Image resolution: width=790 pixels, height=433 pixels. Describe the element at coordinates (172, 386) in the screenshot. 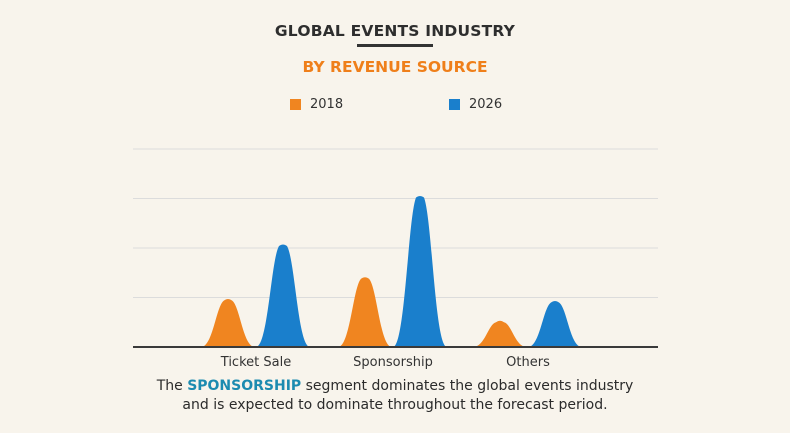

I see `caption-prefix: The` at that location.